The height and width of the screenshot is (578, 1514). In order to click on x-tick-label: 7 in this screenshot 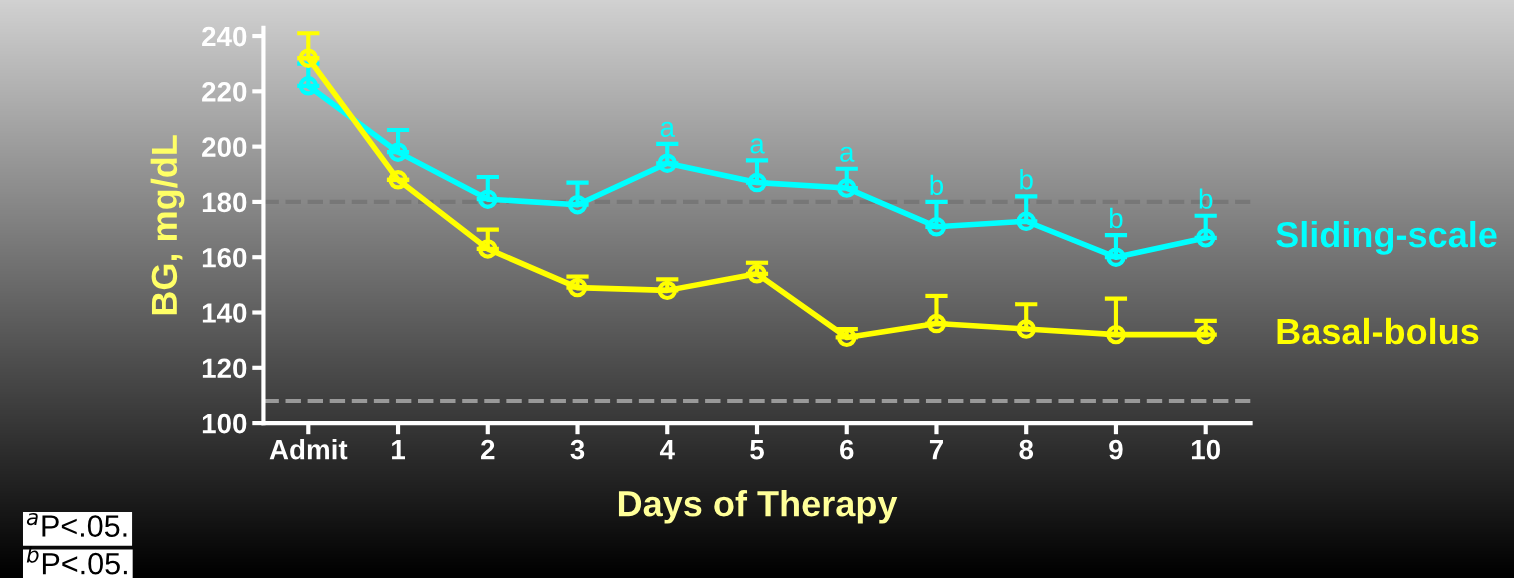, I will do `click(936, 450)`.